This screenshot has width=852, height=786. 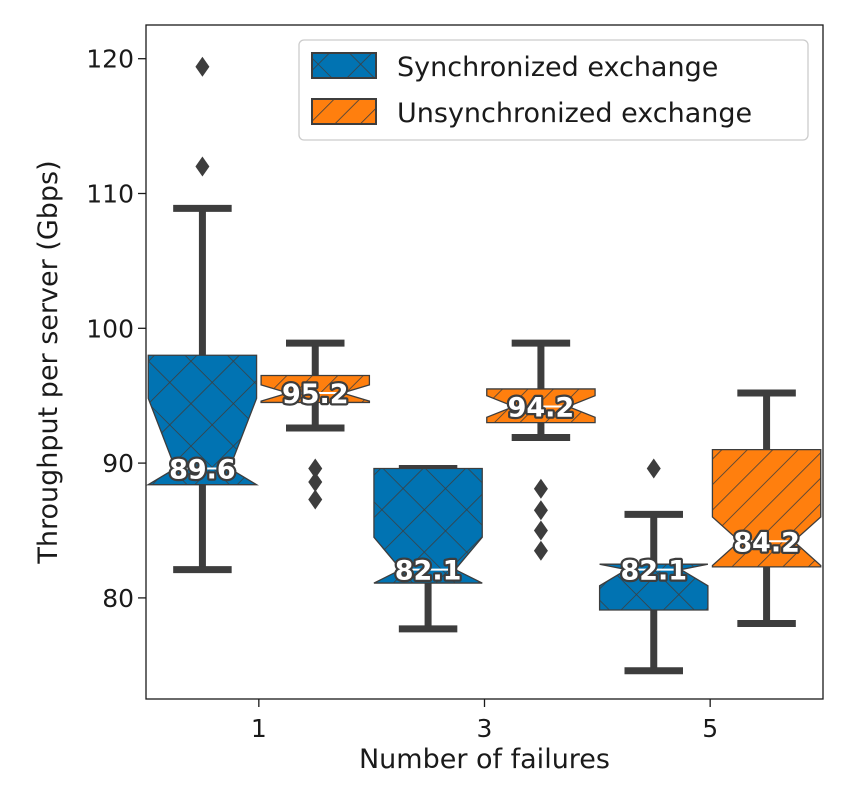 I want to click on legend-item-synchronized: Synchronized exchange, so click(x=514, y=67).